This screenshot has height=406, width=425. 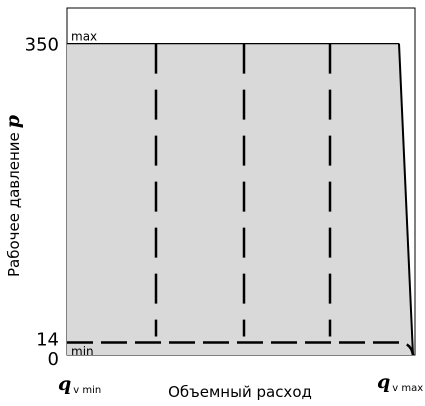 What do you see at coordinates (407, 388) in the screenshot?
I see `x-tick-subscript: v max` at bounding box center [407, 388].